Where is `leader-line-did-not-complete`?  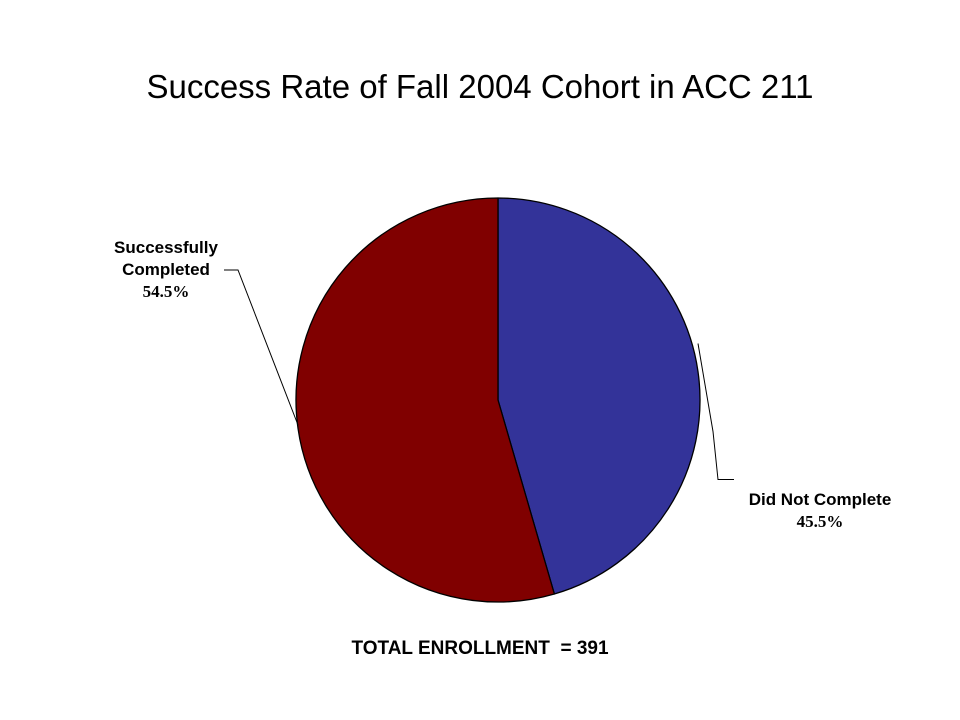 leader-line-did-not-complete is located at coordinates (715, 411).